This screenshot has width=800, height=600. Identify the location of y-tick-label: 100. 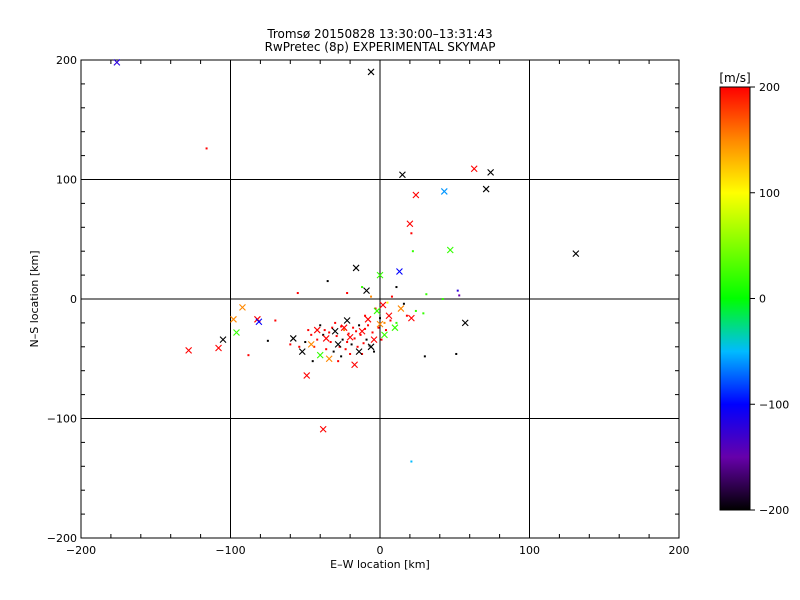
(66, 180).